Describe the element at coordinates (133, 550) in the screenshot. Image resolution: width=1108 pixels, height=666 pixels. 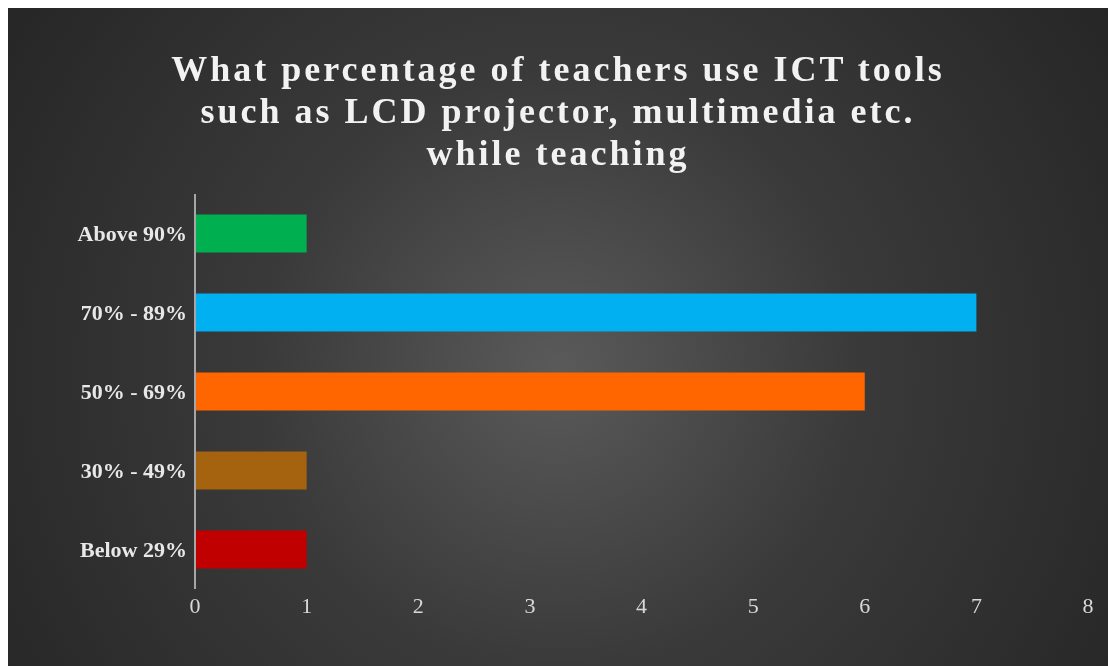
I see `y-tick-label: Below 29%` at that location.